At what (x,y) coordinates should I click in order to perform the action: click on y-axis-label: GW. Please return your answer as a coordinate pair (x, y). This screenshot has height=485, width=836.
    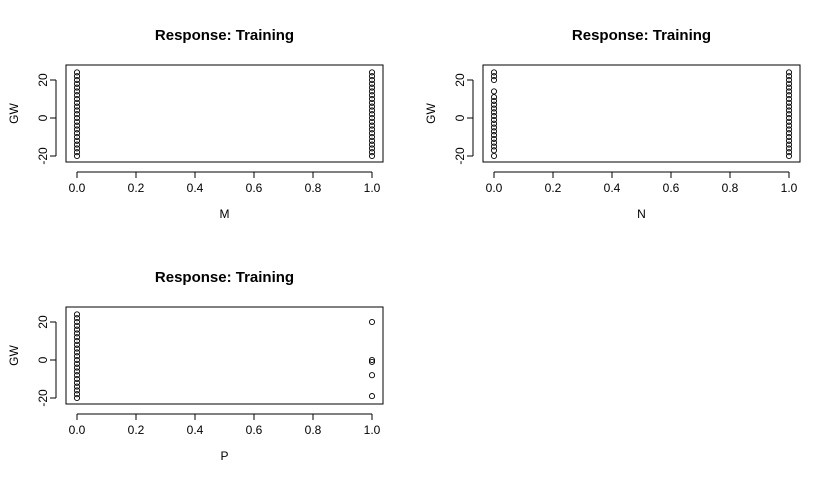
    Looking at the image, I should click on (431, 113).